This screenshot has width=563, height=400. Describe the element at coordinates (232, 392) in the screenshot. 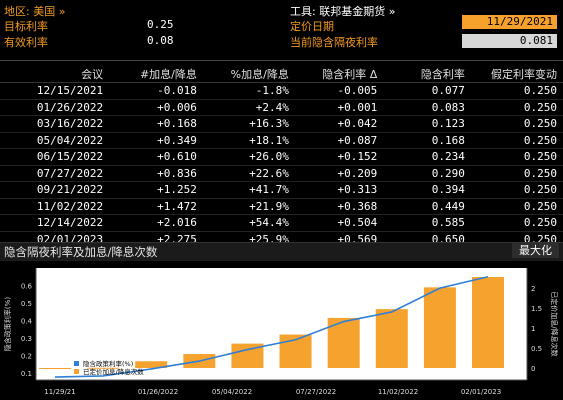

I see `x-tick-label: 05/04/2022` at that location.